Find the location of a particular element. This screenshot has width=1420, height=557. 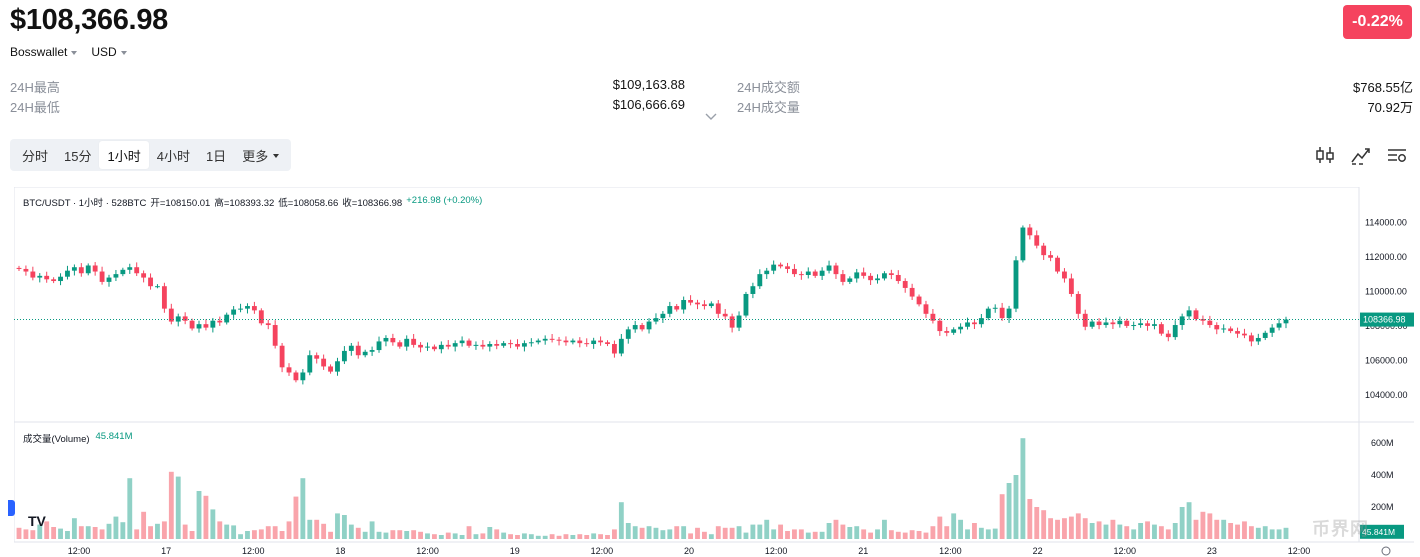

tab-15m: 15分 is located at coordinates (78, 156).